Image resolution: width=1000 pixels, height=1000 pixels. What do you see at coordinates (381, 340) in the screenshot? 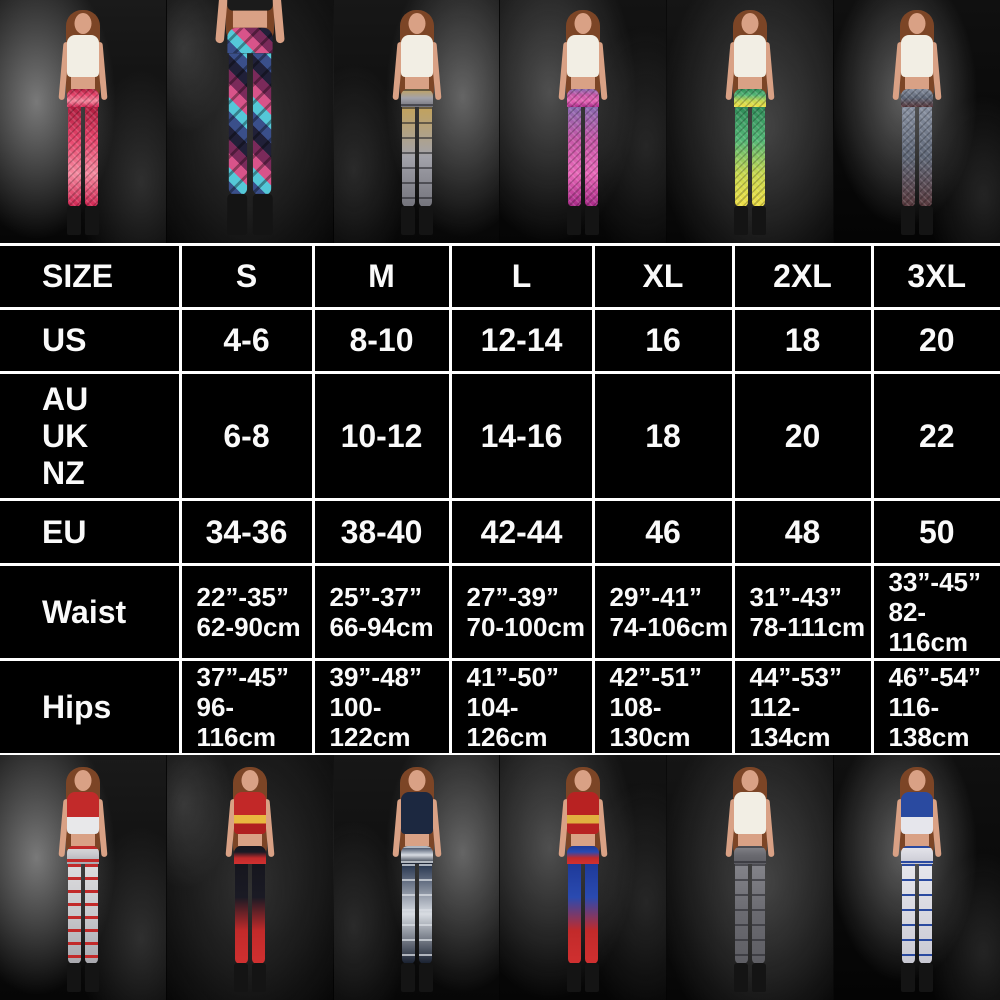
I see `size-value-cell: 8-10` at bounding box center [381, 340].